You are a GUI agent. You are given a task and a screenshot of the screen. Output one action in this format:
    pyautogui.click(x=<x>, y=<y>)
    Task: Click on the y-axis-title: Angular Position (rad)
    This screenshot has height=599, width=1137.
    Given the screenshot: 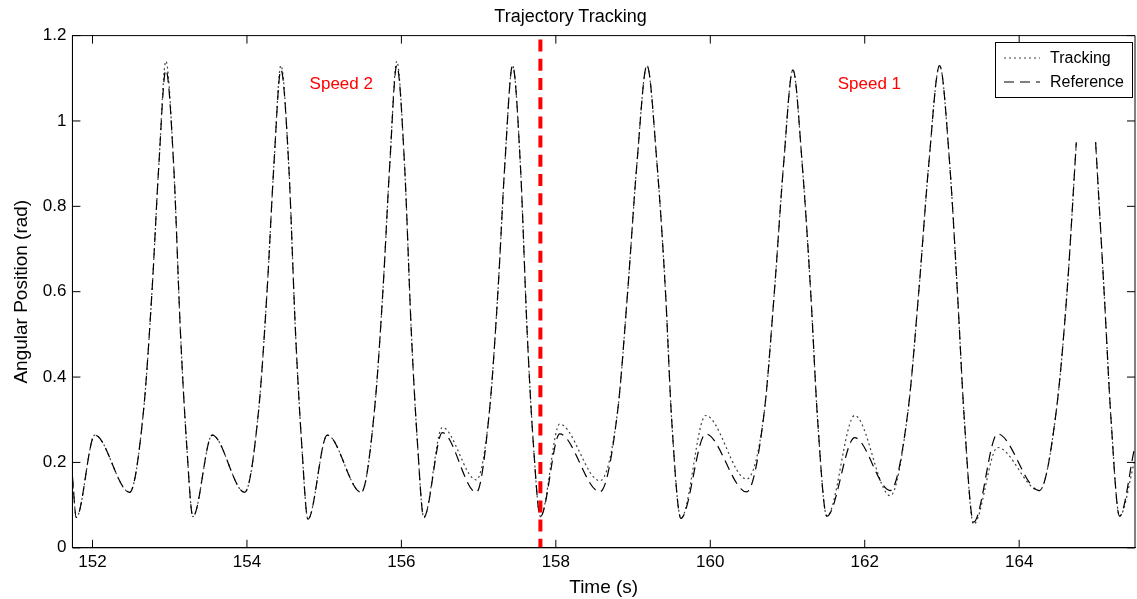 What is the action you would take?
    pyautogui.click(x=20, y=291)
    